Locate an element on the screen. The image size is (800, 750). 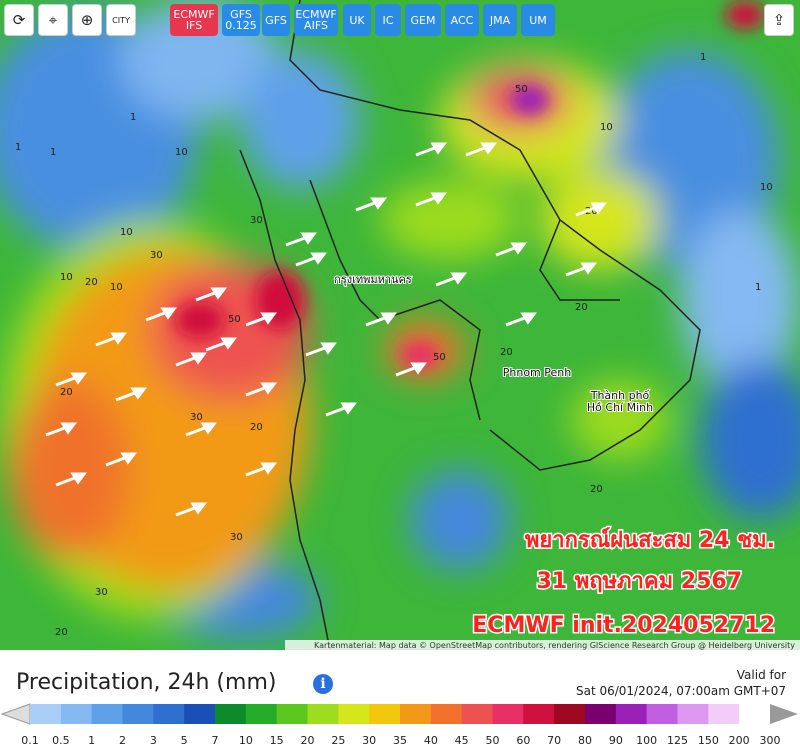
city-label: Phnom Penh is located at coordinates (537, 372).